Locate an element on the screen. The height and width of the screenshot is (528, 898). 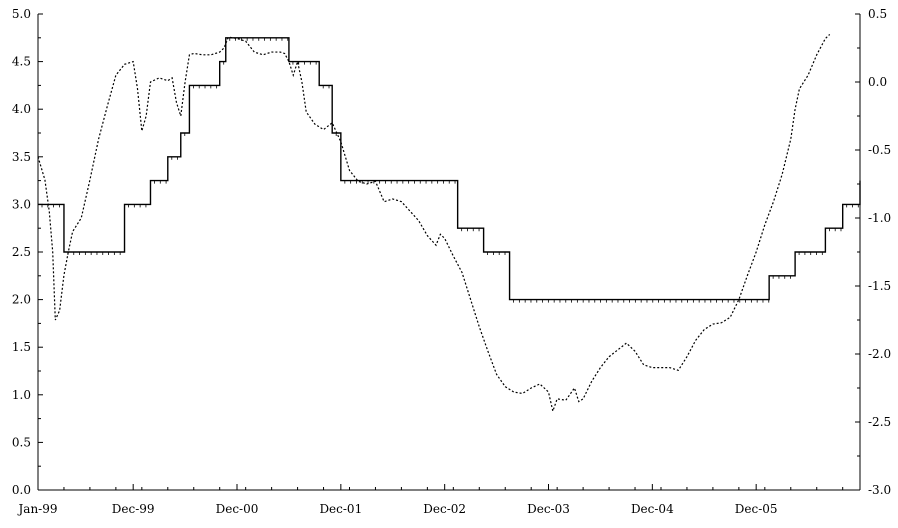
left-tick-label: 3.5 is located at coordinates (21, 157).